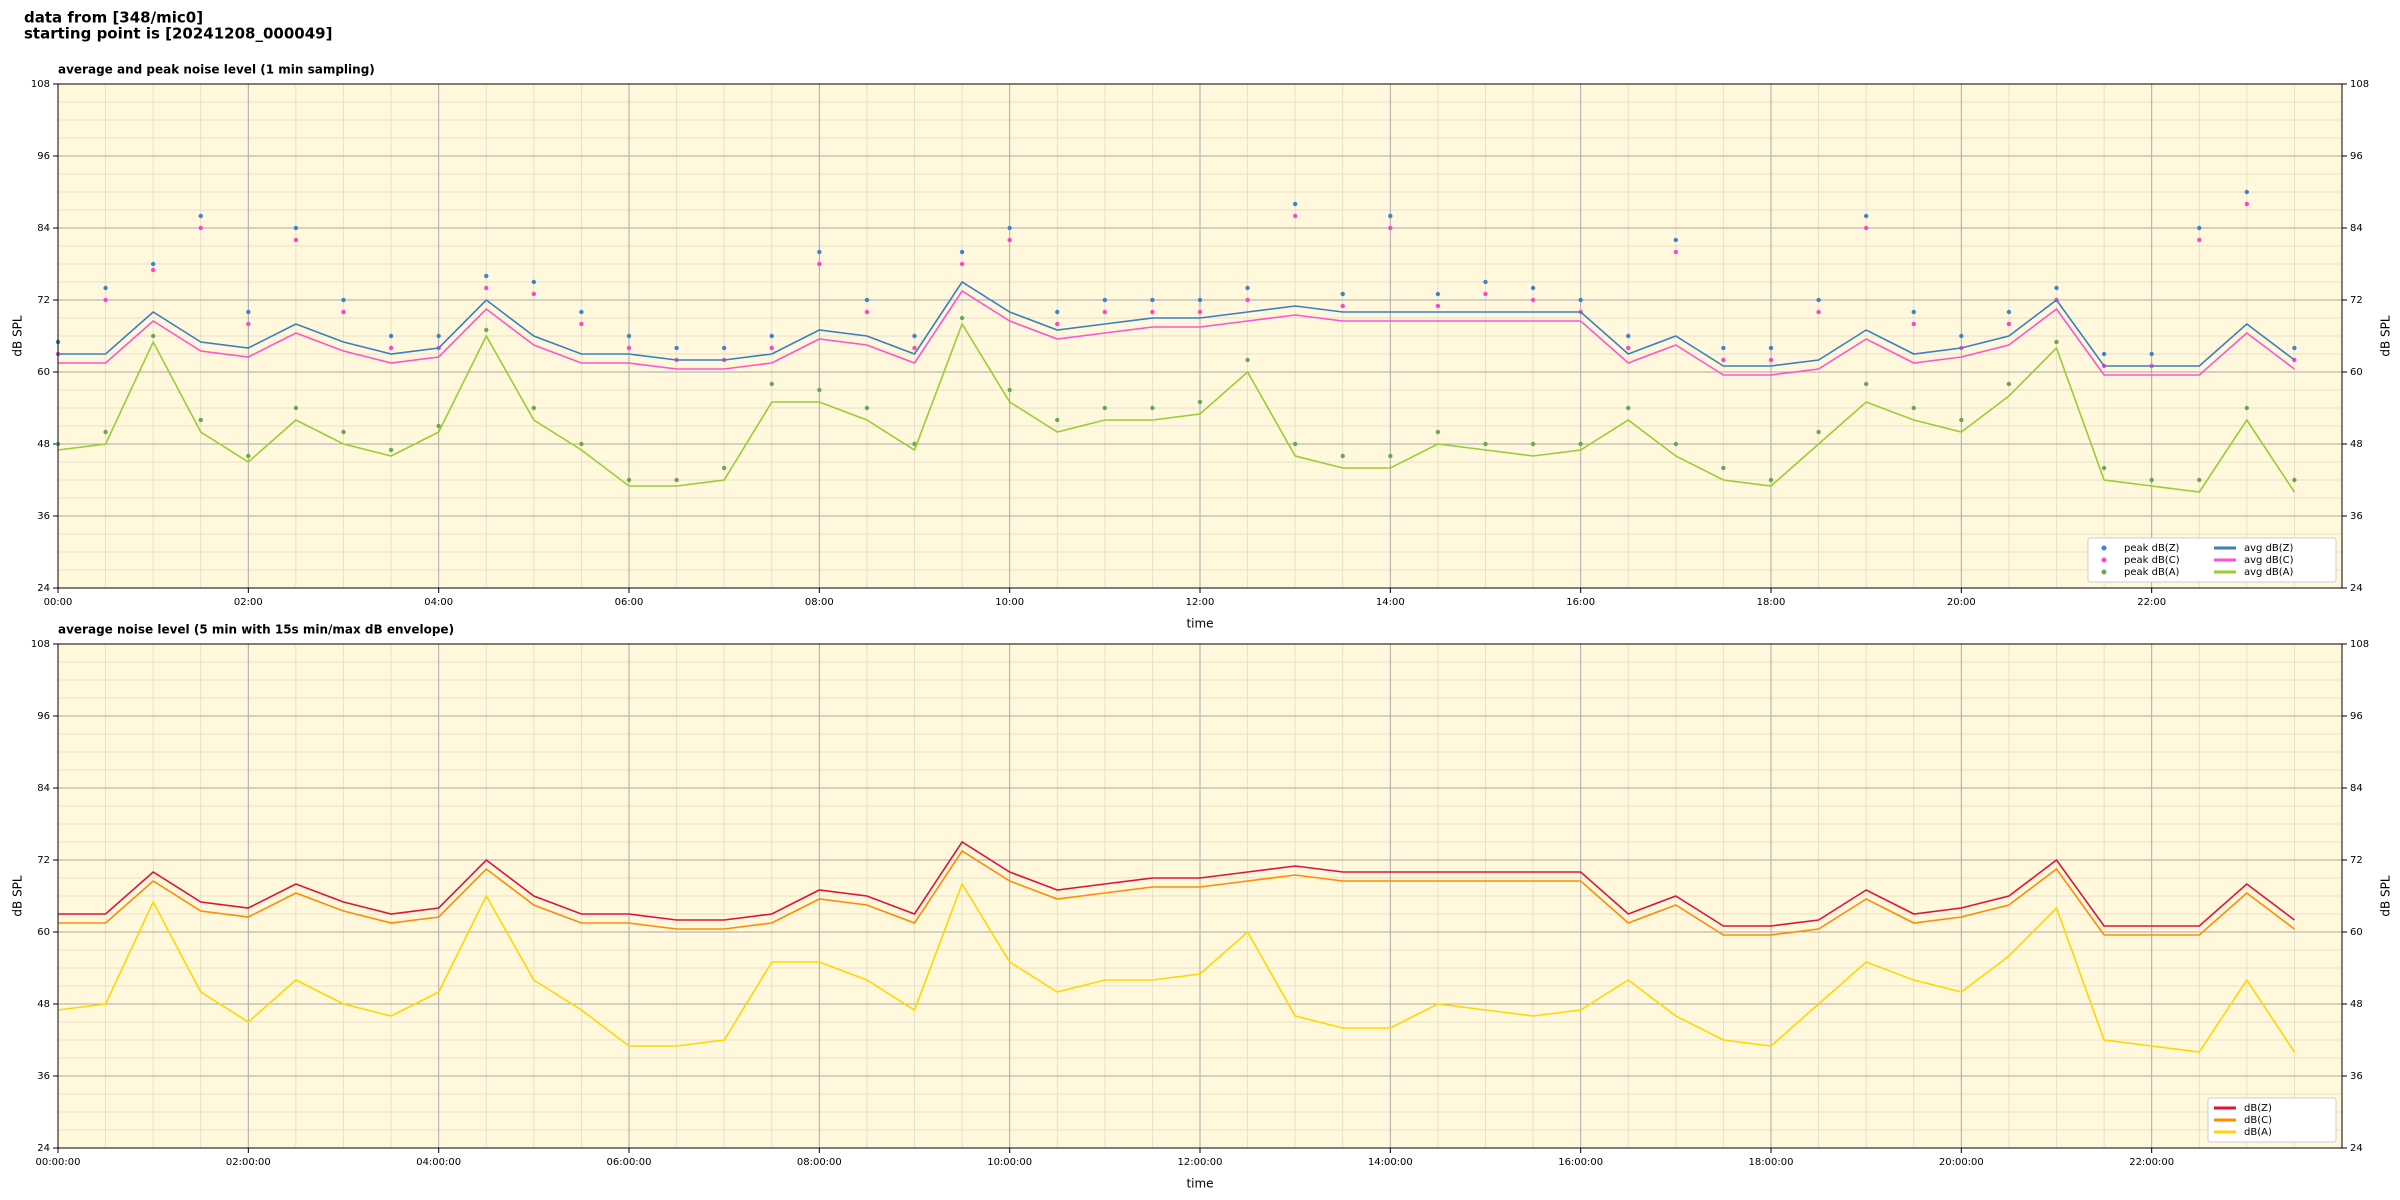 This screenshot has width=2400, height=1200. Describe the element at coordinates (1200, 602) in the screenshot. I see `x-tick-label: 12:00` at that location.